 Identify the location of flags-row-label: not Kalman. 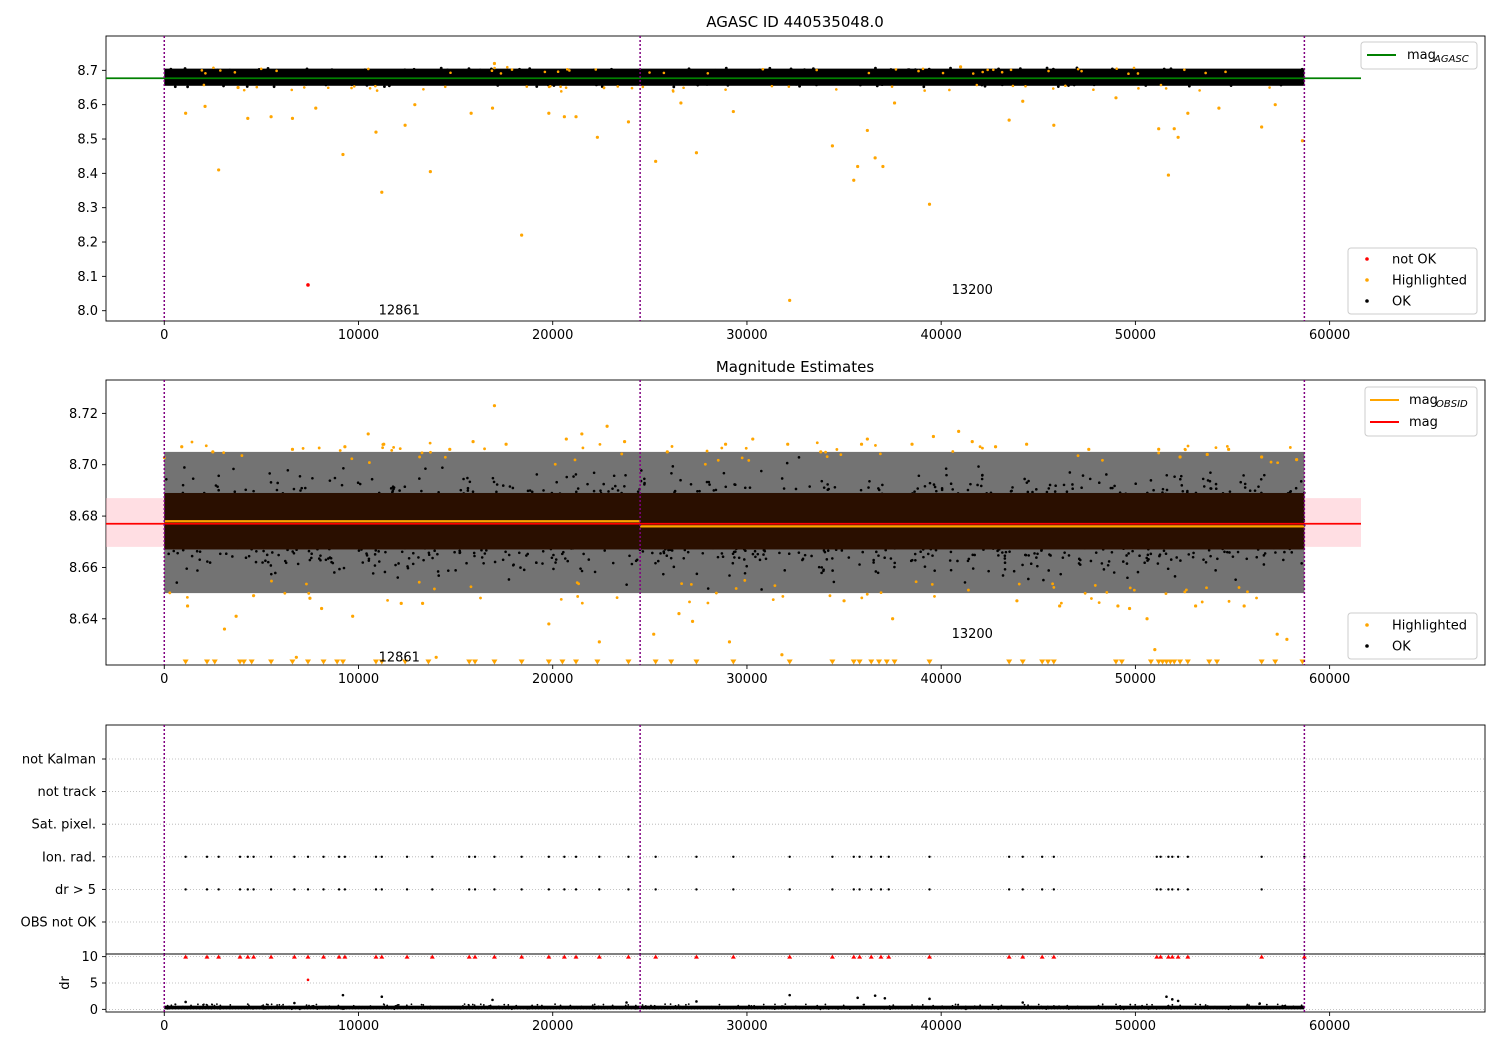
(59, 760).